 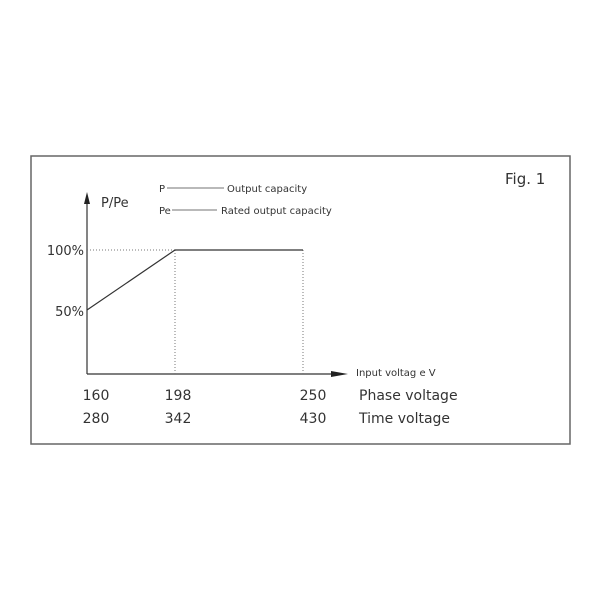 I want to click on legend-symbol-p: P, so click(x=162, y=189).